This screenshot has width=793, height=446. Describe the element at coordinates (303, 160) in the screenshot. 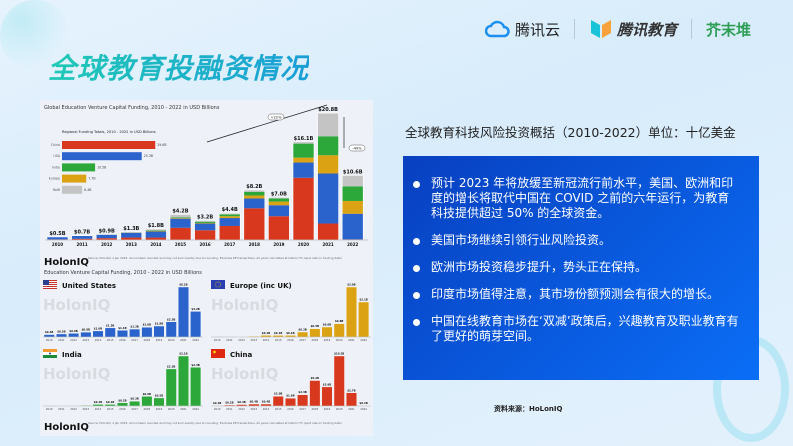

I see `bar-segment-europe-2020` at that location.